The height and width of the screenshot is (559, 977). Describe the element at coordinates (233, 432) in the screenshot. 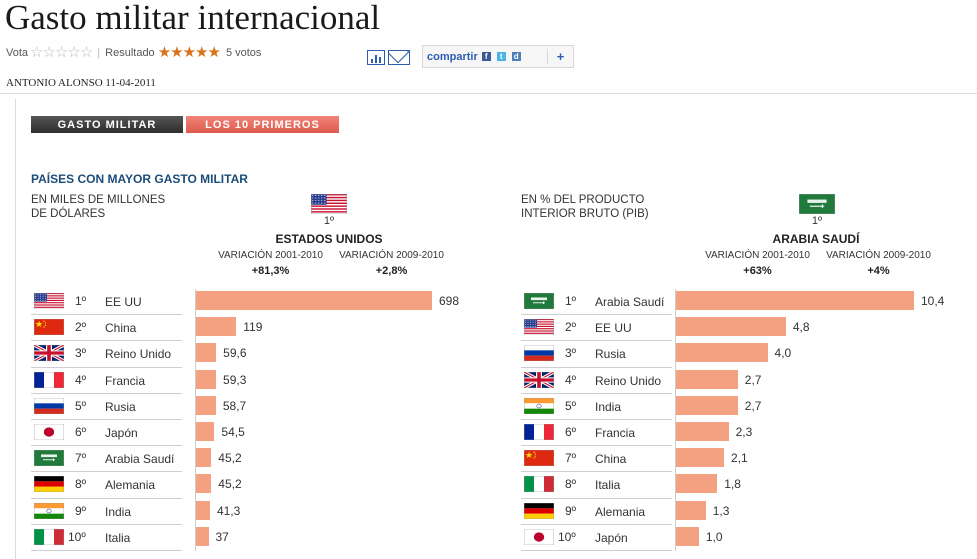

I see `value-label: 54,5` at that location.